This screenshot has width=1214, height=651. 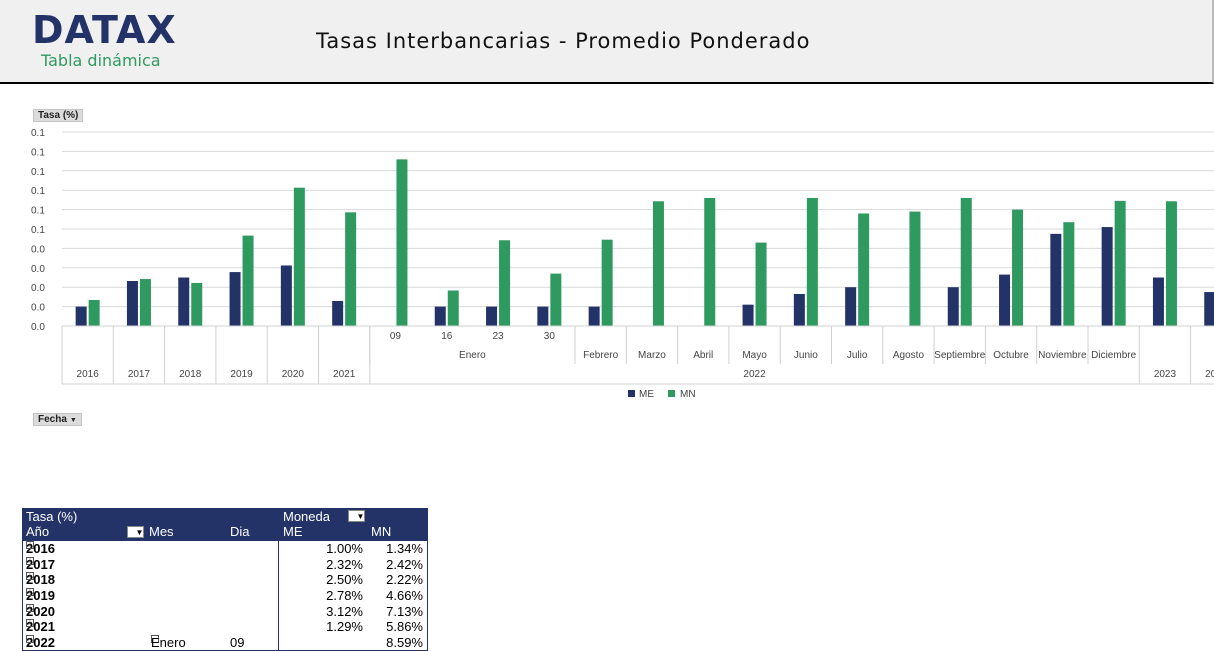 What do you see at coordinates (135, 532) in the screenshot?
I see `year-filter-dropdown: ▼` at bounding box center [135, 532].